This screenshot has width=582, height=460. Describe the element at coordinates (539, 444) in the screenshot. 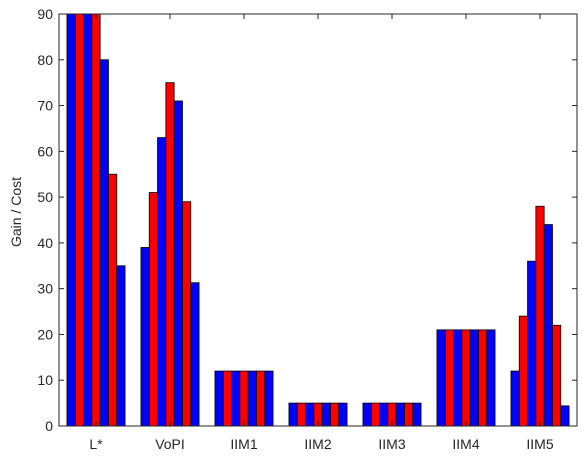

I see `x-tick-label: IIM5` at that location.